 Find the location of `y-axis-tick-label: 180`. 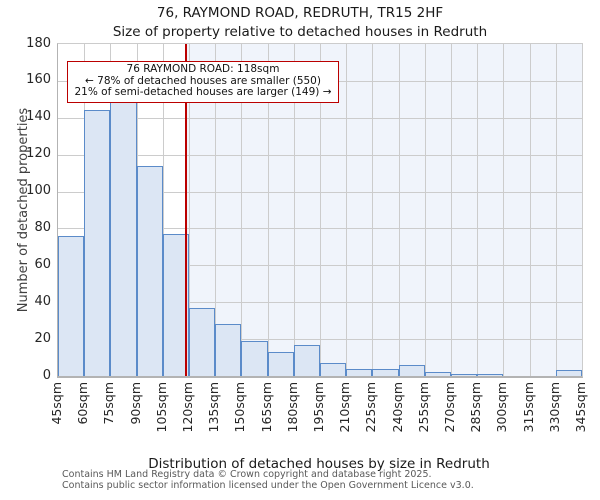

y-axis-tick-label: 180 is located at coordinates (38, 43).